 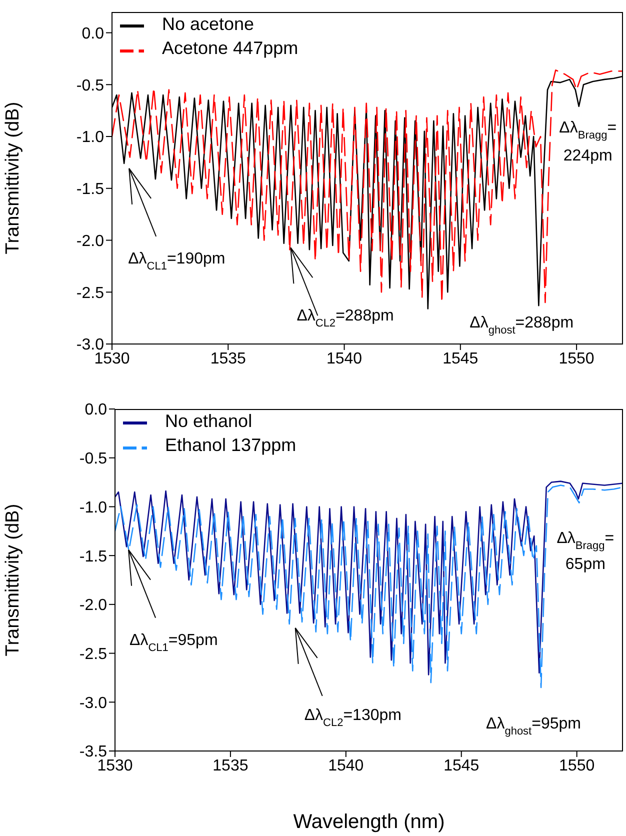 What do you see at coordinates (208, 421) in the screenshot?
I see `legend-label: No ethanol` at bounding box center [208, 421].